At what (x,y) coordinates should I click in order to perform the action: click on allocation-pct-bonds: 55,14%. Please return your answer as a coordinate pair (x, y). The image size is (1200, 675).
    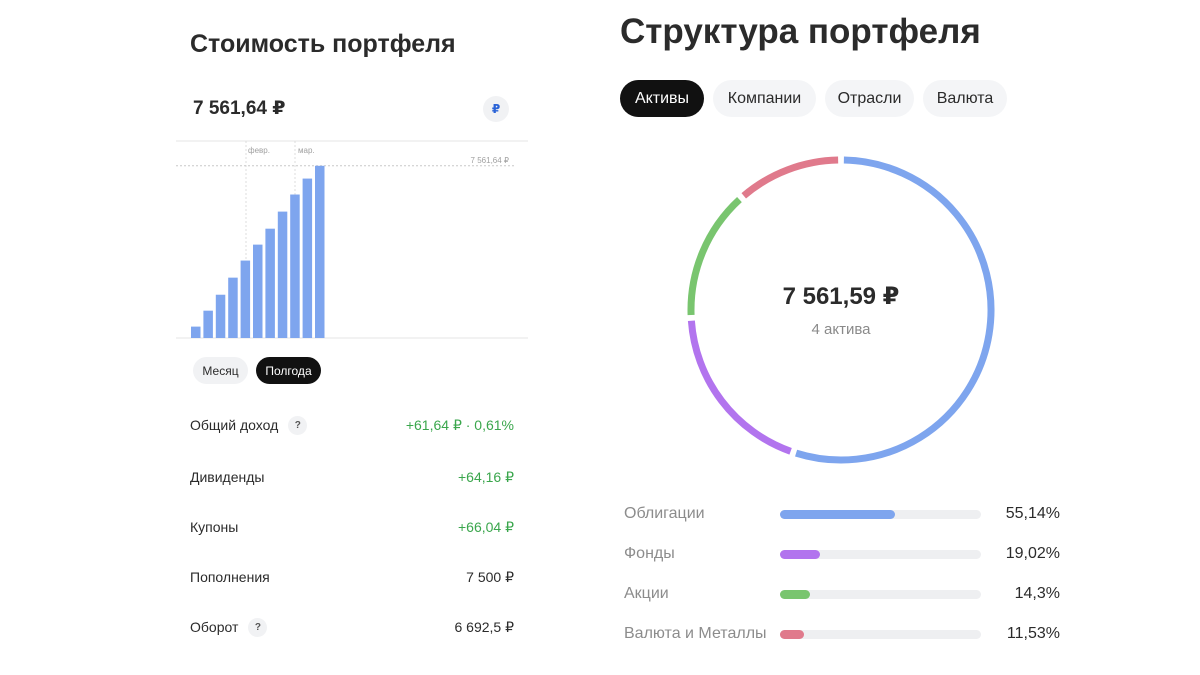
    Looking at the image, I should click on (1032, 513).